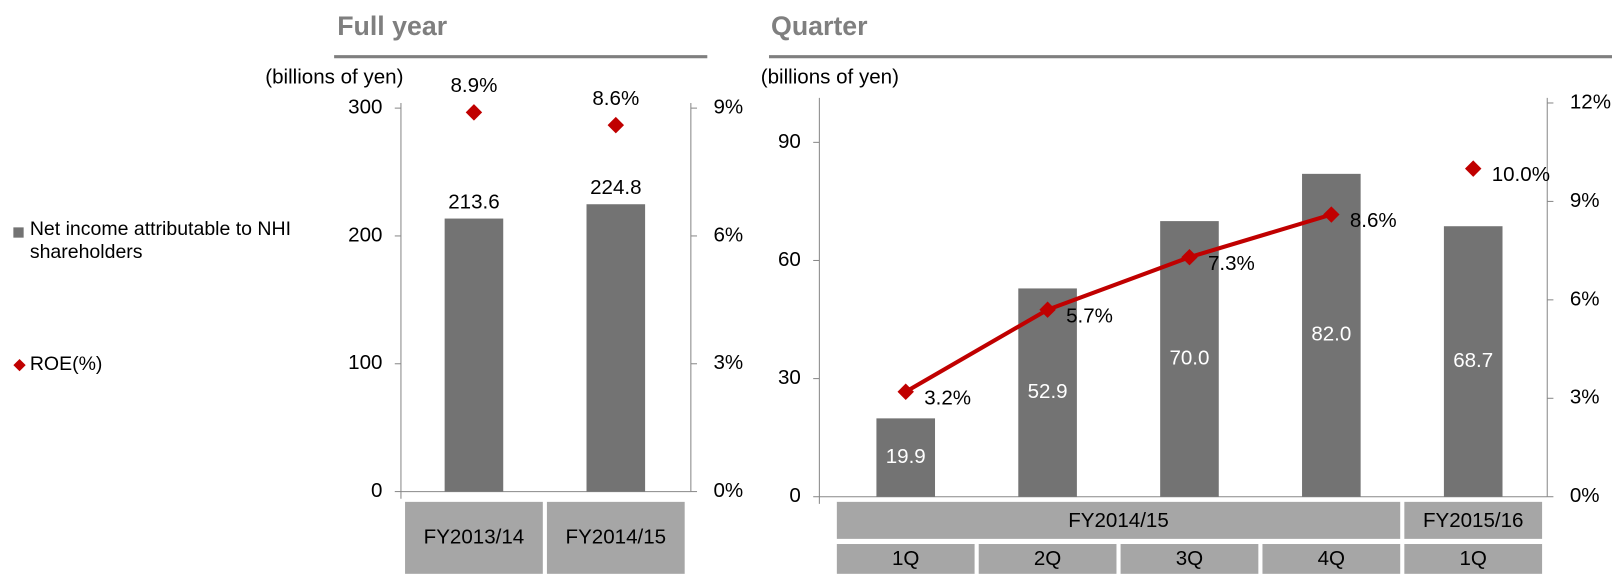 The image size is (1612, 574). I want to click on x-tick-label: 3Q, so click(1189, 558).